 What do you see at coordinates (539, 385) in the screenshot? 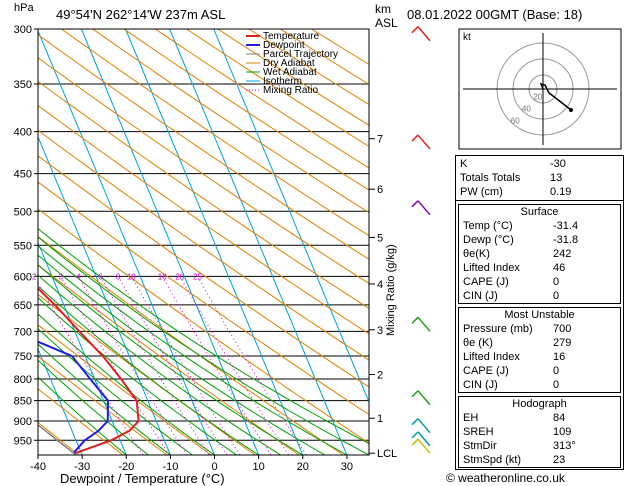
I see `most-unstable-row: CIN (J) 0` at bounding box center [539, 385].